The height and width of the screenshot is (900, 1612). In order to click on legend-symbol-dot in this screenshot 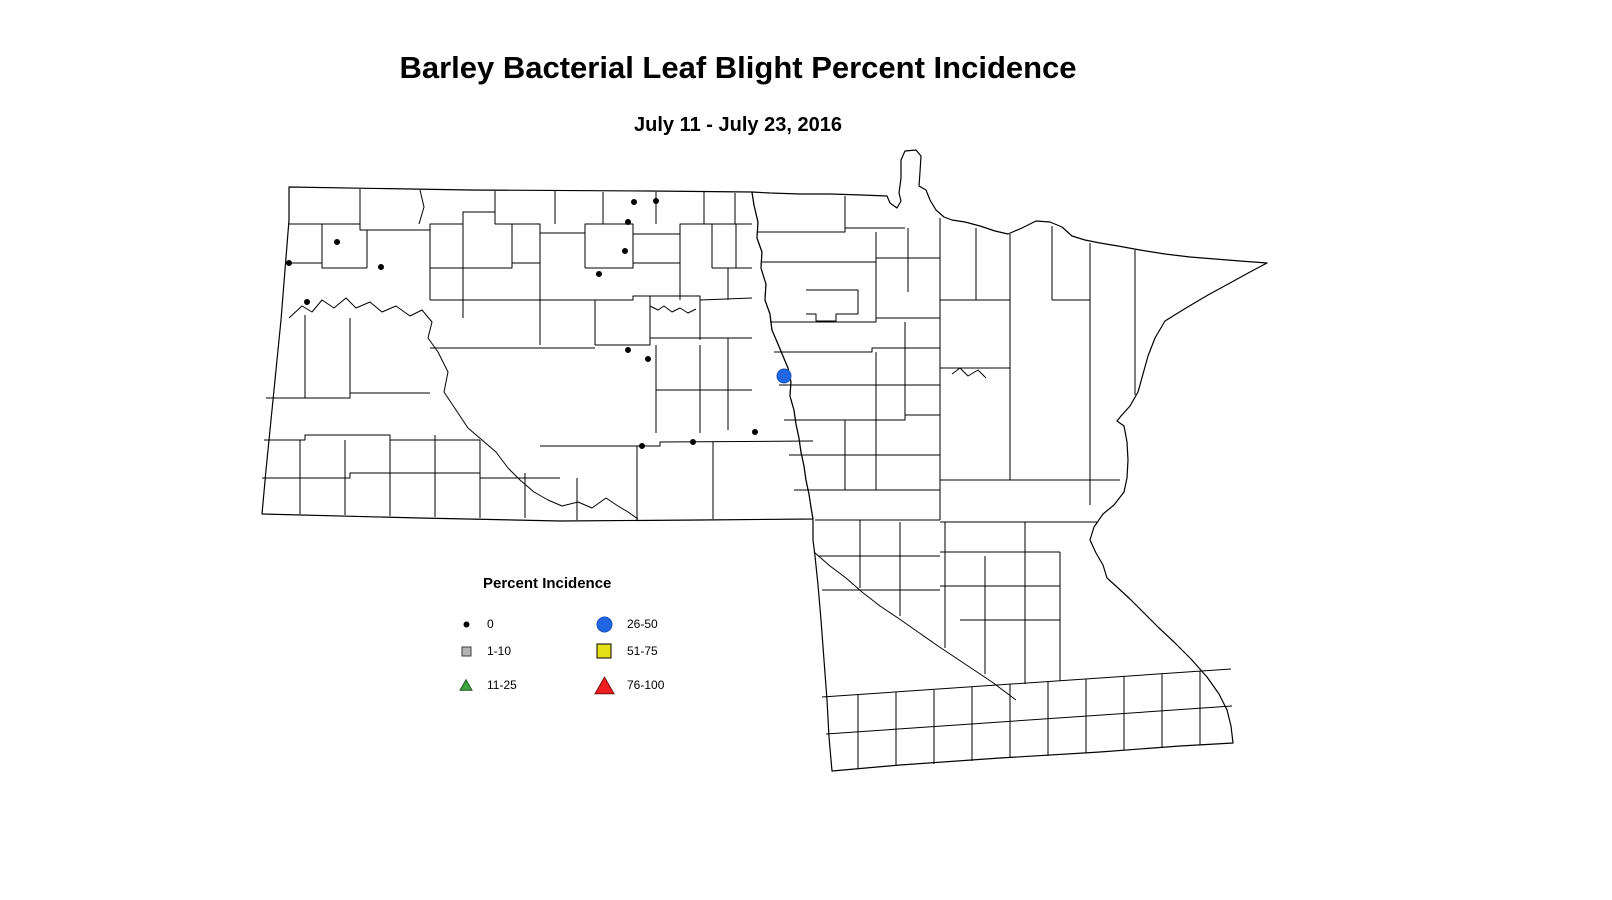, I will do `click(466, 624)`.